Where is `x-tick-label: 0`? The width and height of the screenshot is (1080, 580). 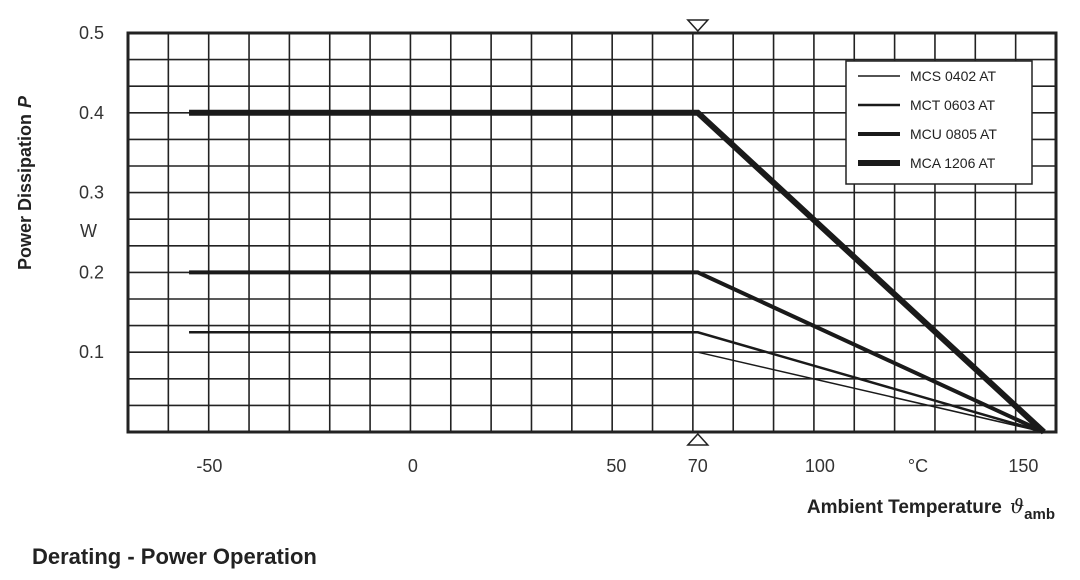 x-tick-label: 0 is located at coordinates (413, 466).